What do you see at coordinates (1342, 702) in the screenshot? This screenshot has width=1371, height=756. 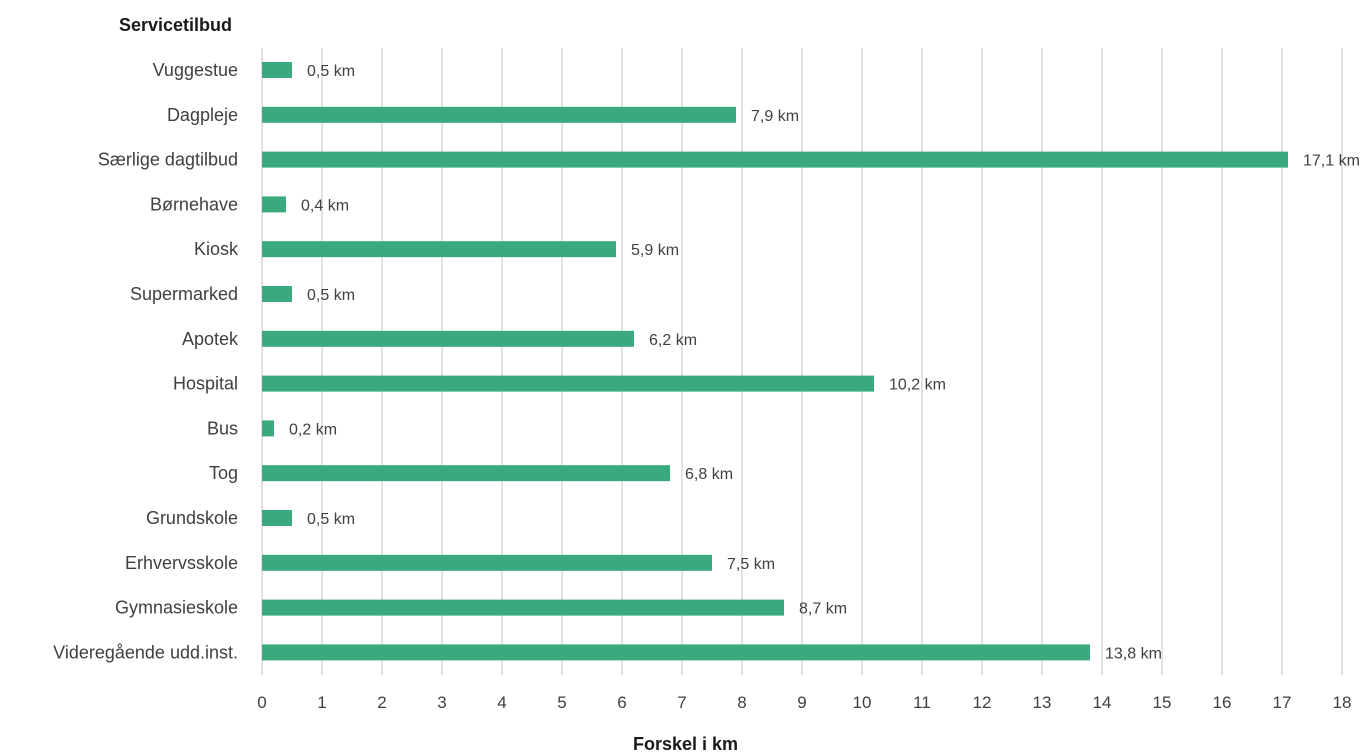 I see `x-tick-label: 18` at bounding box center [1342, 702].